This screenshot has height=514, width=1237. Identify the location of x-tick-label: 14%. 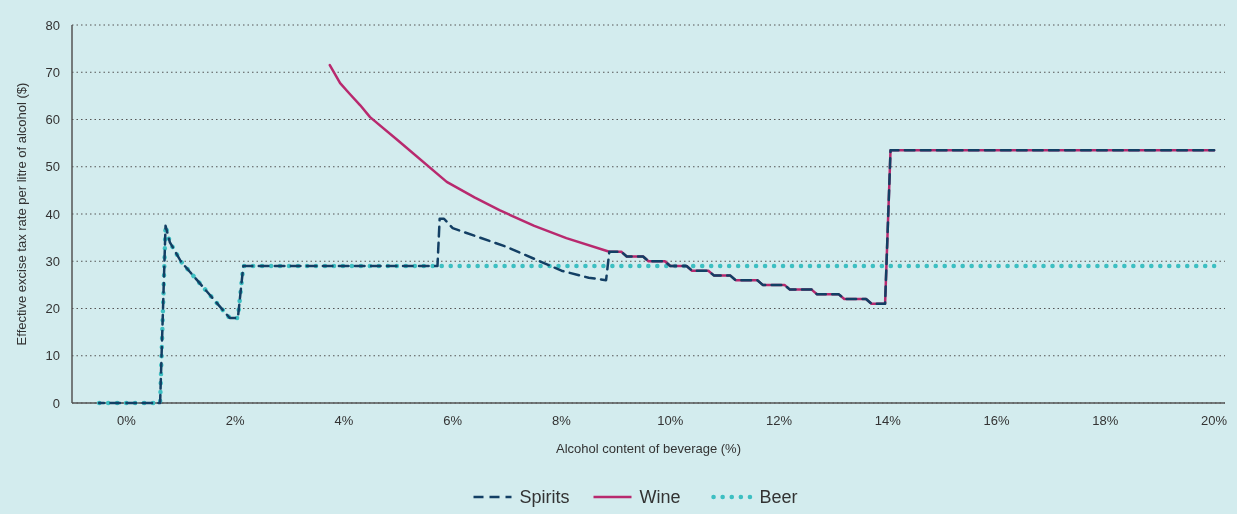
(888, 420).